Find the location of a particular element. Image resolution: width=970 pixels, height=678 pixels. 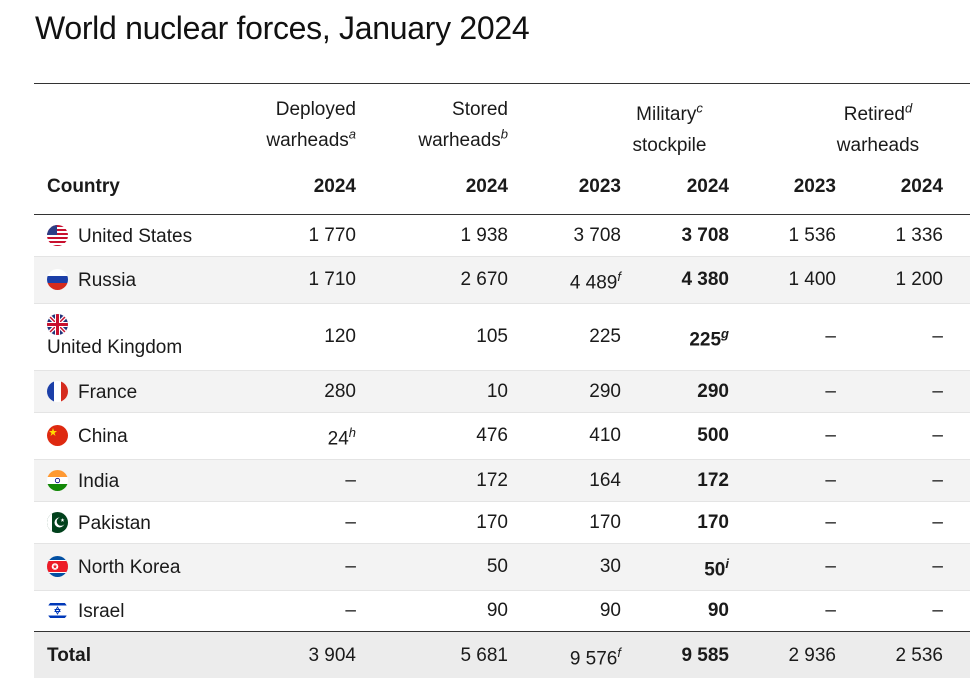

top-divider is located at coordinates (502, 83).